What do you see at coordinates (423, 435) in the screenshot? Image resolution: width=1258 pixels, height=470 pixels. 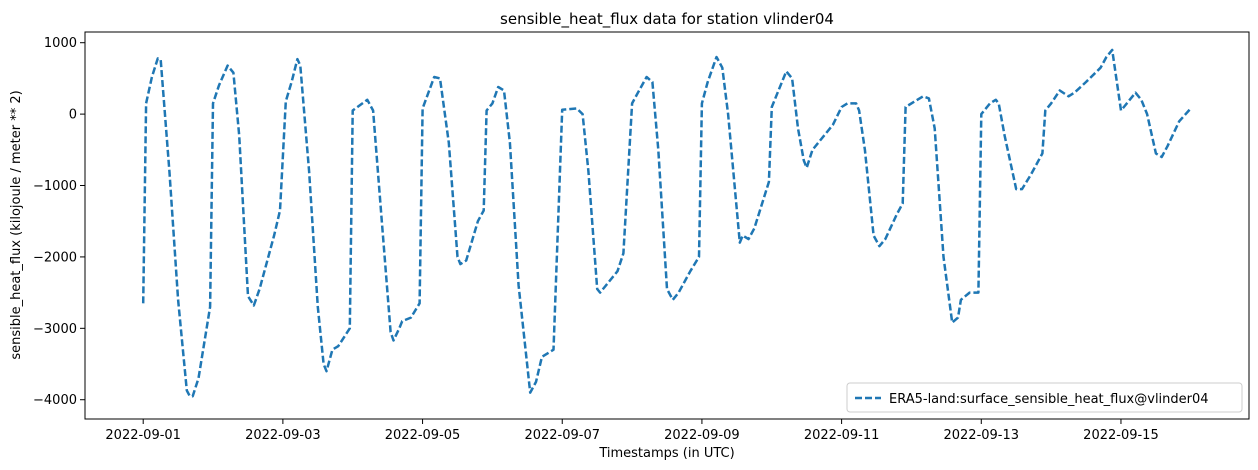 I see `x-tick-label: 2022-09-05` at bounding box center [423, 435].